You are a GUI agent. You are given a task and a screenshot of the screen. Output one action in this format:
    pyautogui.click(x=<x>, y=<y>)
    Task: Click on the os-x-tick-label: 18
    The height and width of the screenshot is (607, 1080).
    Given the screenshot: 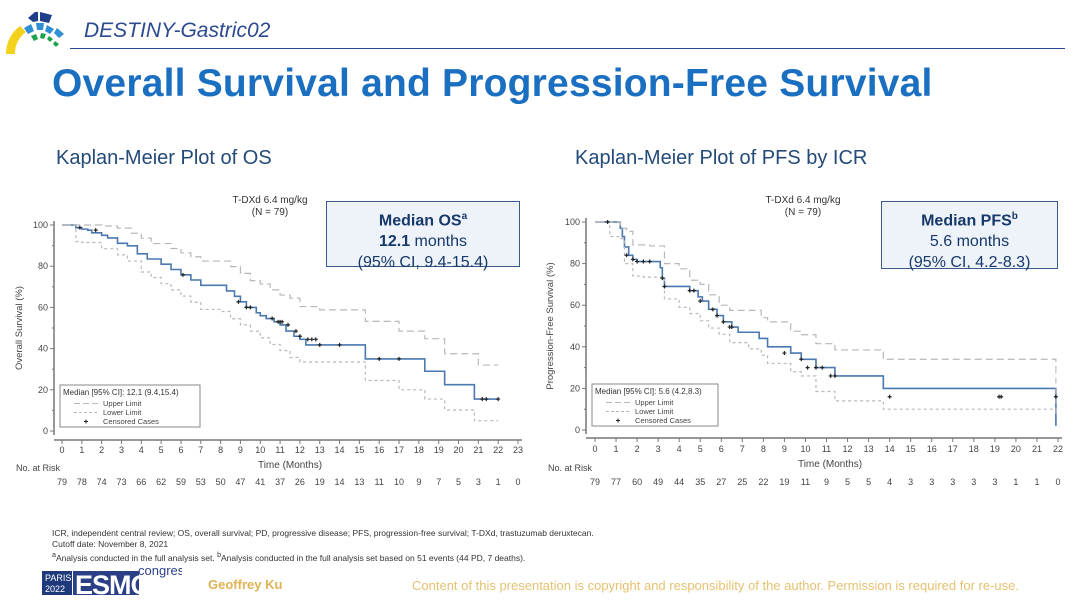 What is the action you would take?
    pyautogui.click(x=419, y=450)
    